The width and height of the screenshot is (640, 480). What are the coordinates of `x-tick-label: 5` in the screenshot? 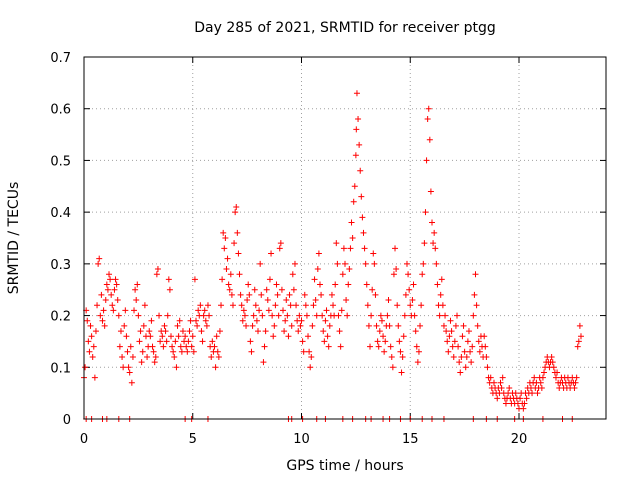 It's located at (193, 439).